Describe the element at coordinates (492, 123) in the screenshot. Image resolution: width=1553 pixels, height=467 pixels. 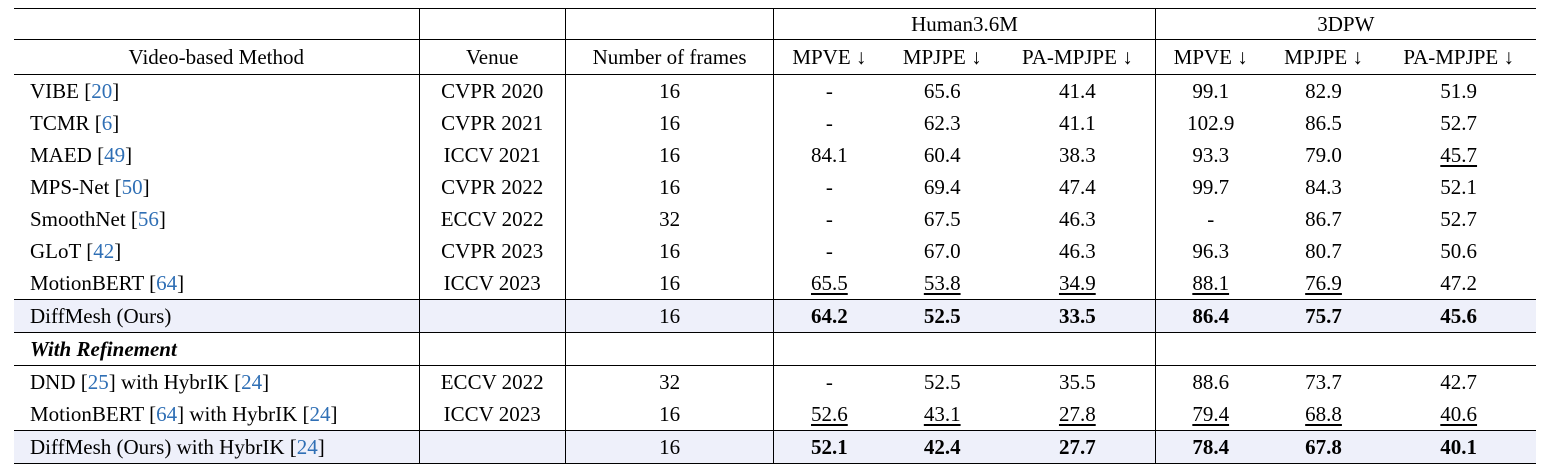
I see `venue-cell: CVPR 2021` at that location.